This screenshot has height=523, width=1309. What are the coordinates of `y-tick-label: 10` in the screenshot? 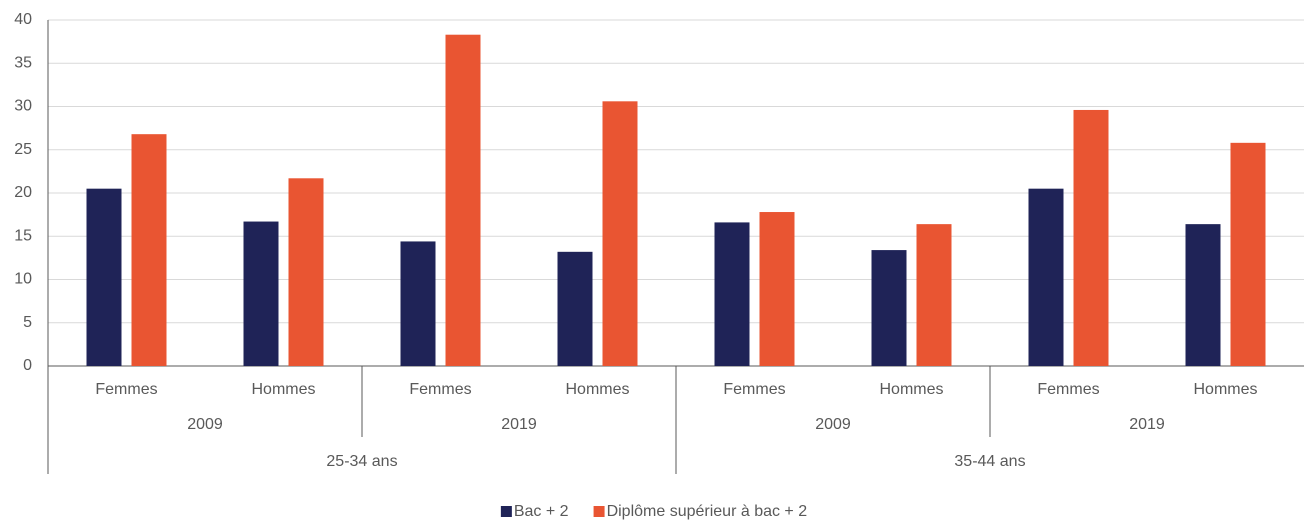 It's located at (23, 279).